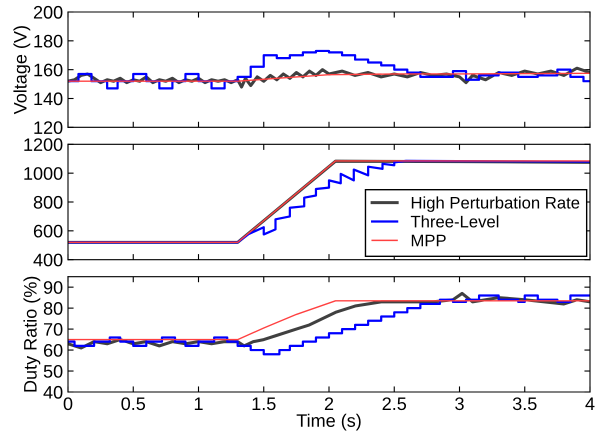 Image resolution: width=601 pixels, height=432 pixels. Describe the element at coordinates (48, 127) in the screenshot. I see `y-tick-label: 120` at that location.